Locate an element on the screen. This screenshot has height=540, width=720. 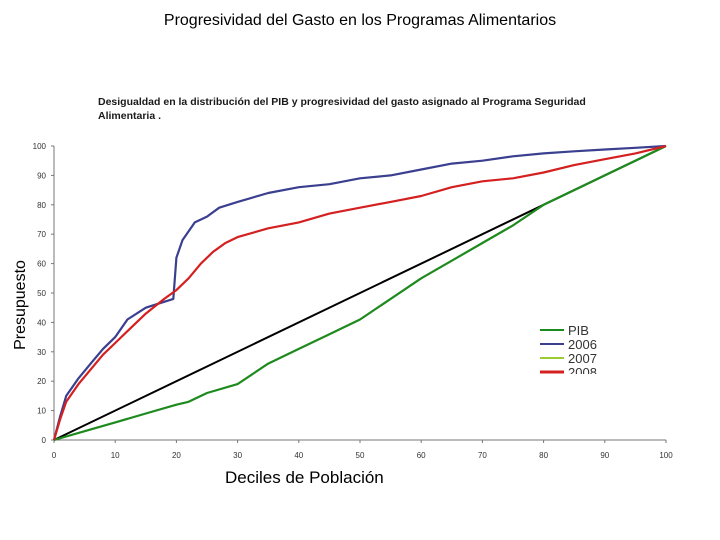
y-tick-label: 20 is located at coordinates (41, 381).